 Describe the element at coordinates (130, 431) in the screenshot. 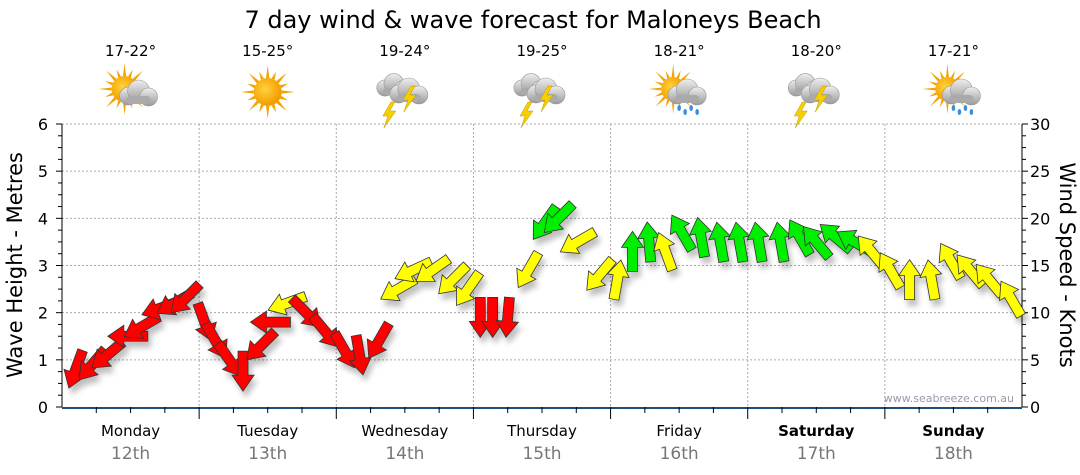

I see `x-tick-day: Monday` at that location.